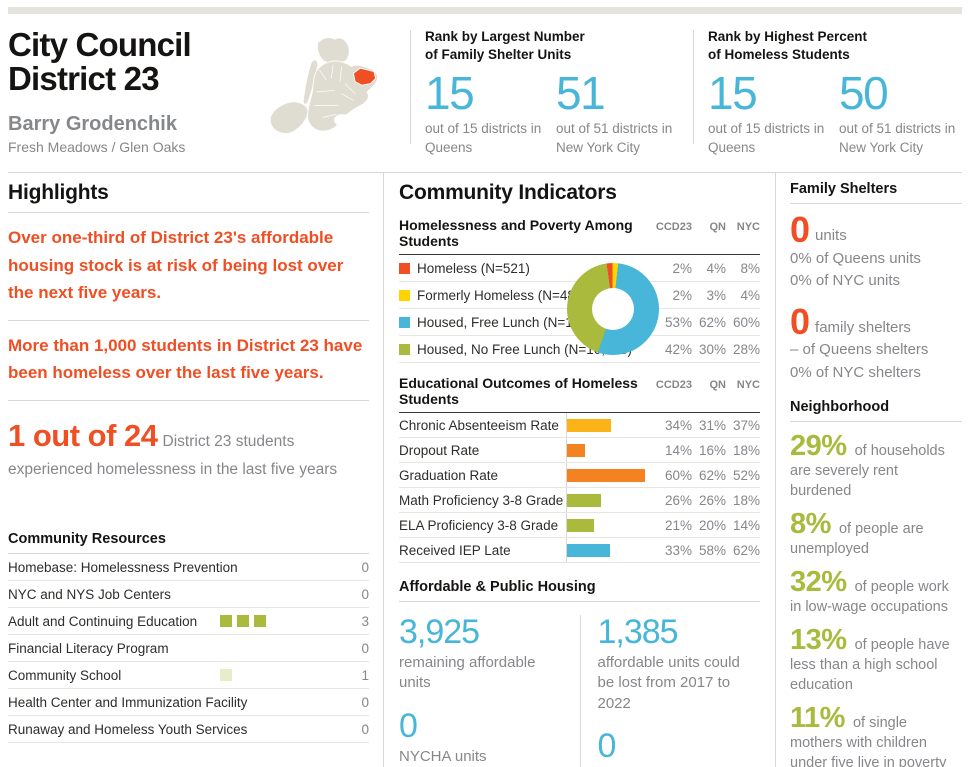 The image size is (970, 767). I want to click on resource-row: Runaway and Homeless Youth Services 0, so click(188, 730).